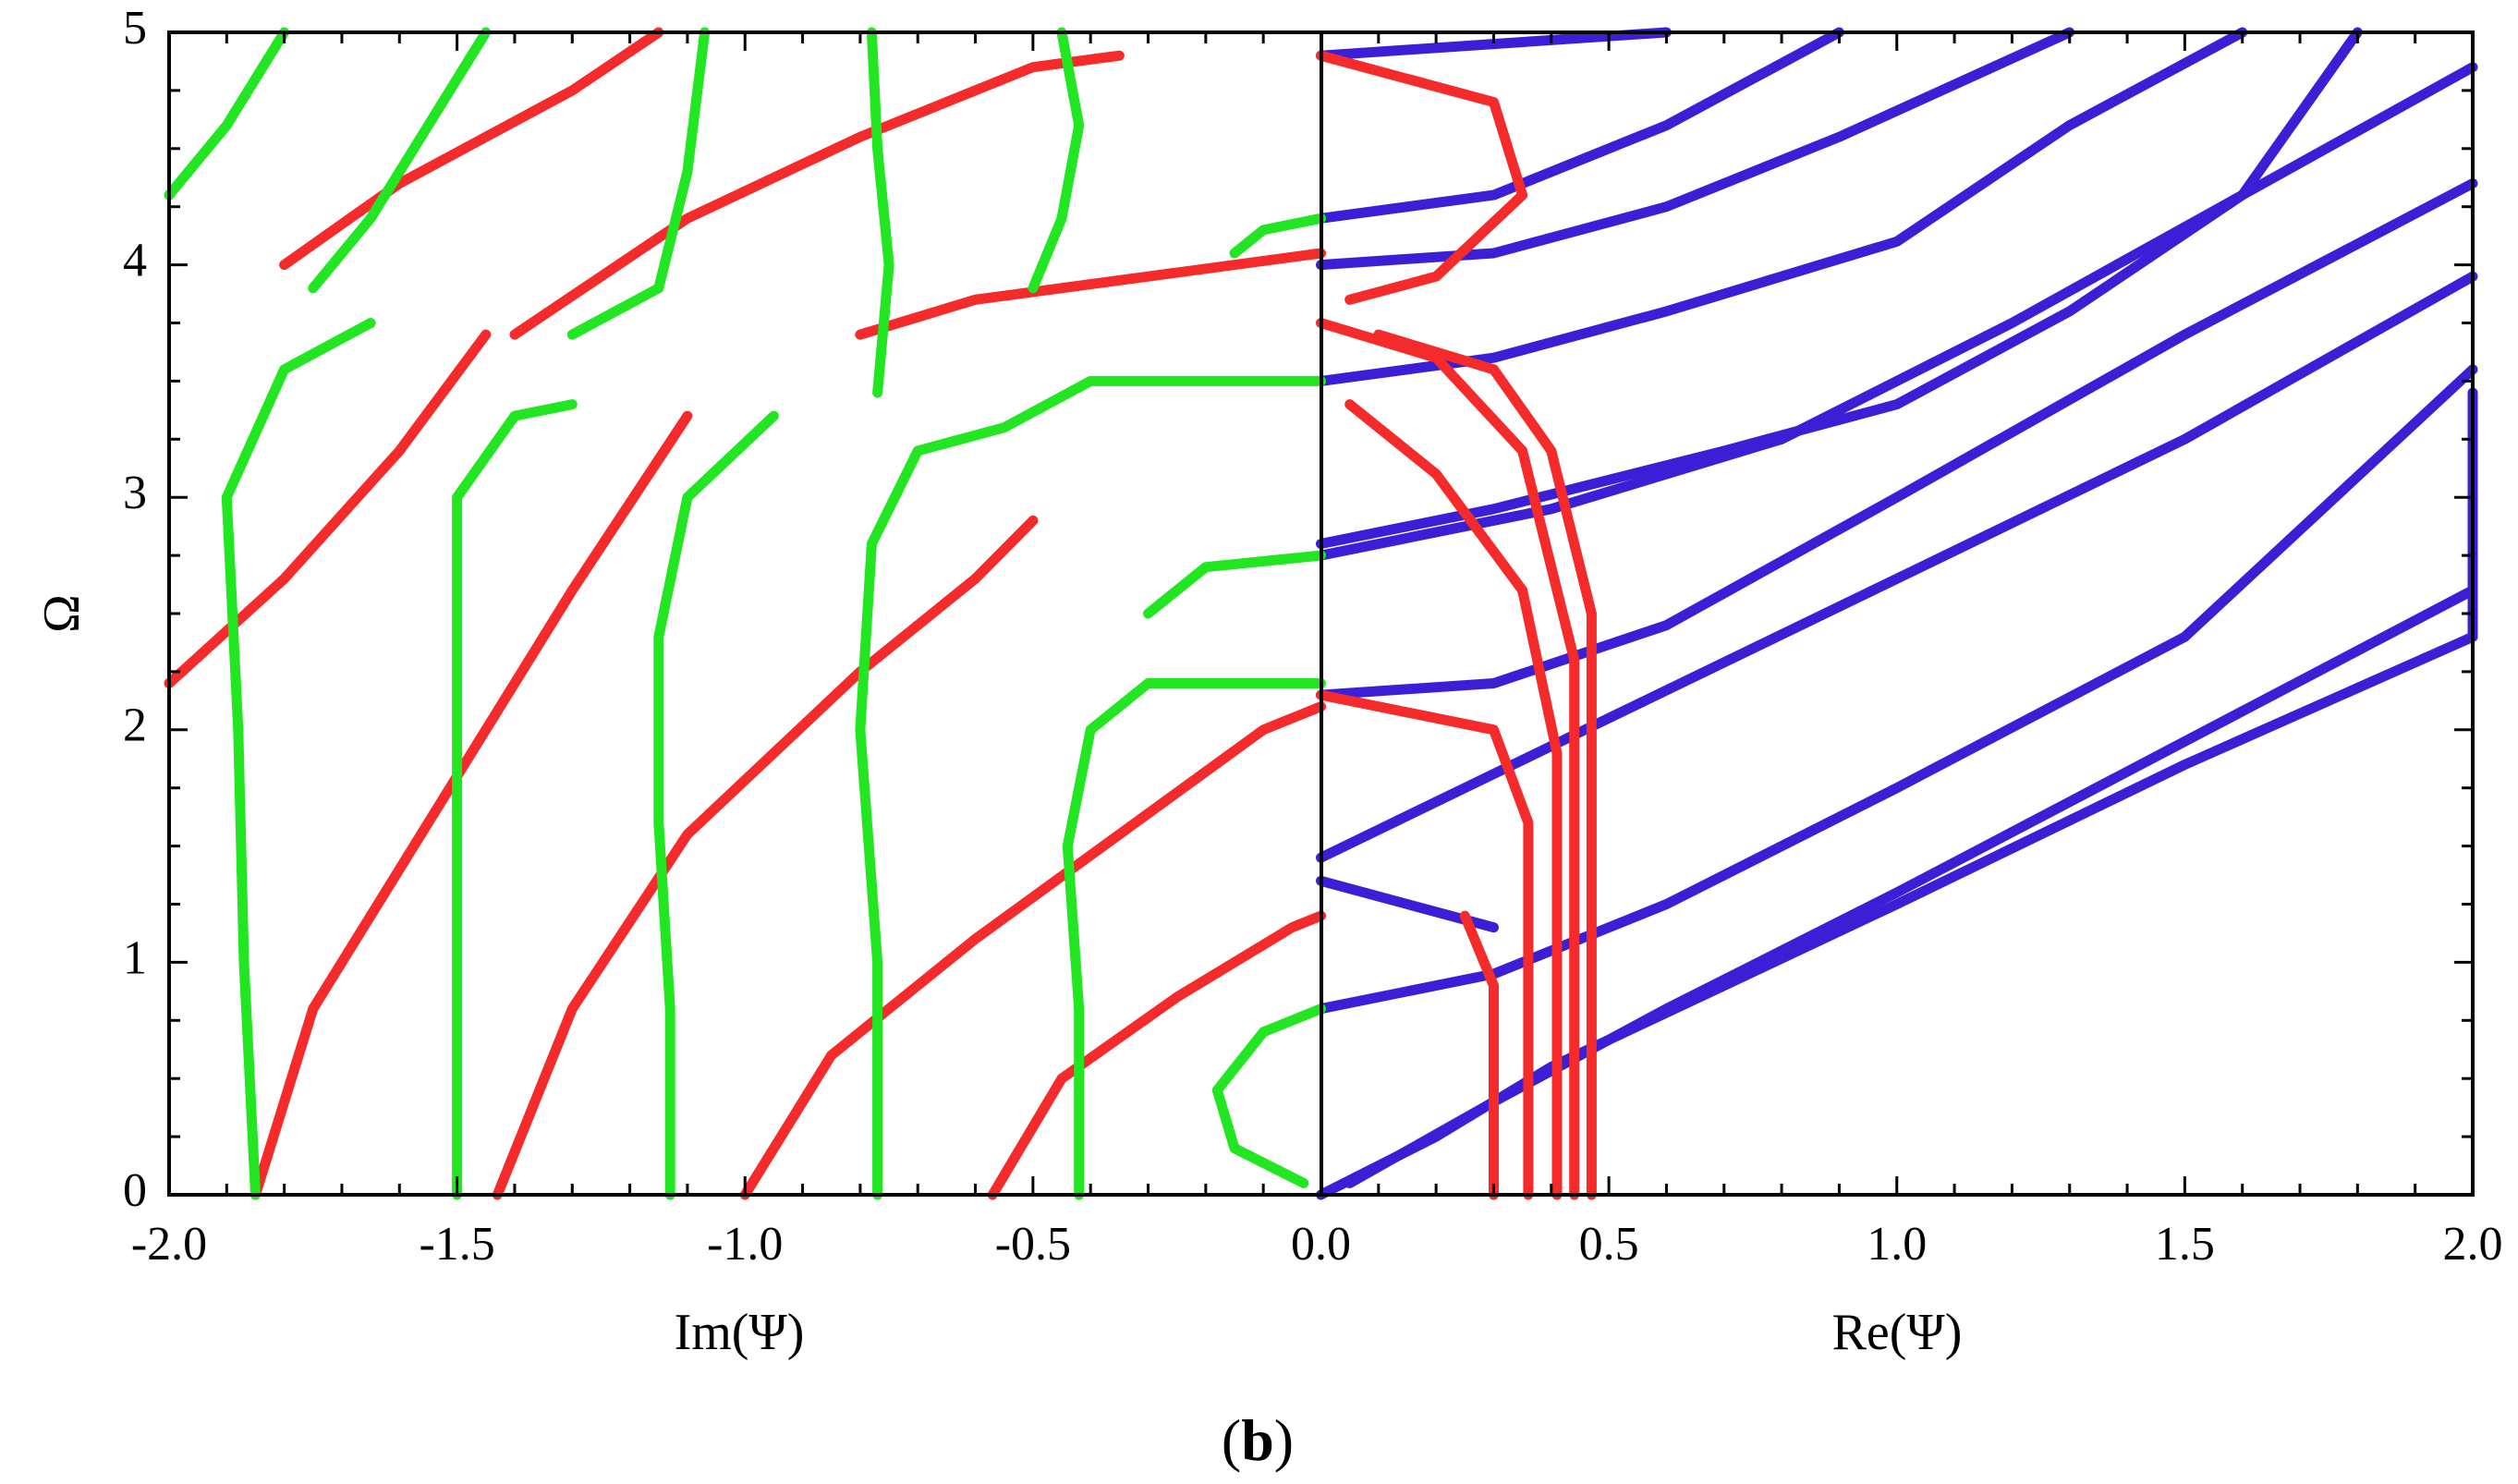 The image size is (2518, 1484). Describe the element at coordinates (135, 493) in the screenshot. I see `y-tick-label: 3` at that location.